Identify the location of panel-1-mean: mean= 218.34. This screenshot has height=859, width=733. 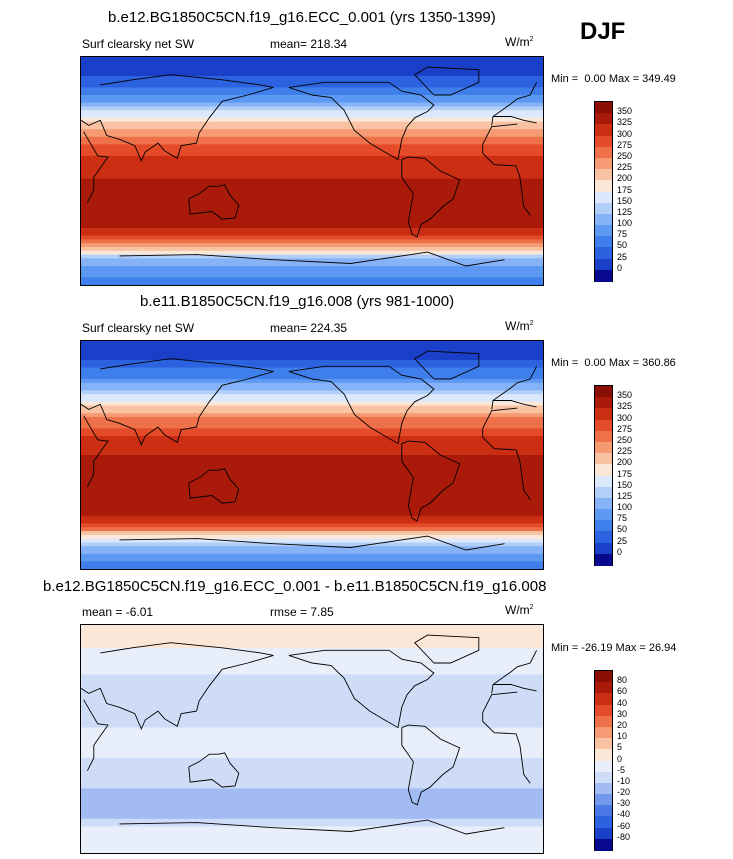
(308, 44).